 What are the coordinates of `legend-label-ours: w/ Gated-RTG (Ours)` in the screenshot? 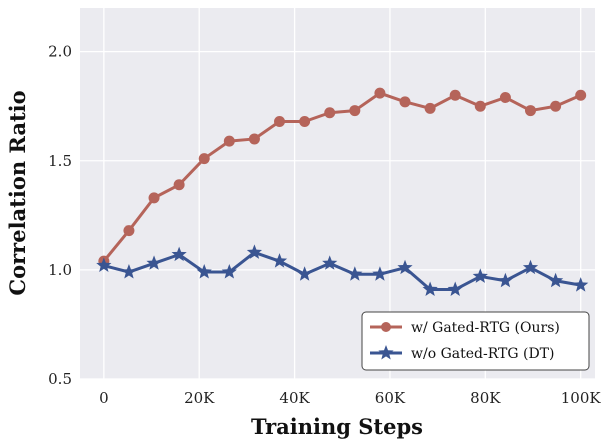 It's located at (485, 328).